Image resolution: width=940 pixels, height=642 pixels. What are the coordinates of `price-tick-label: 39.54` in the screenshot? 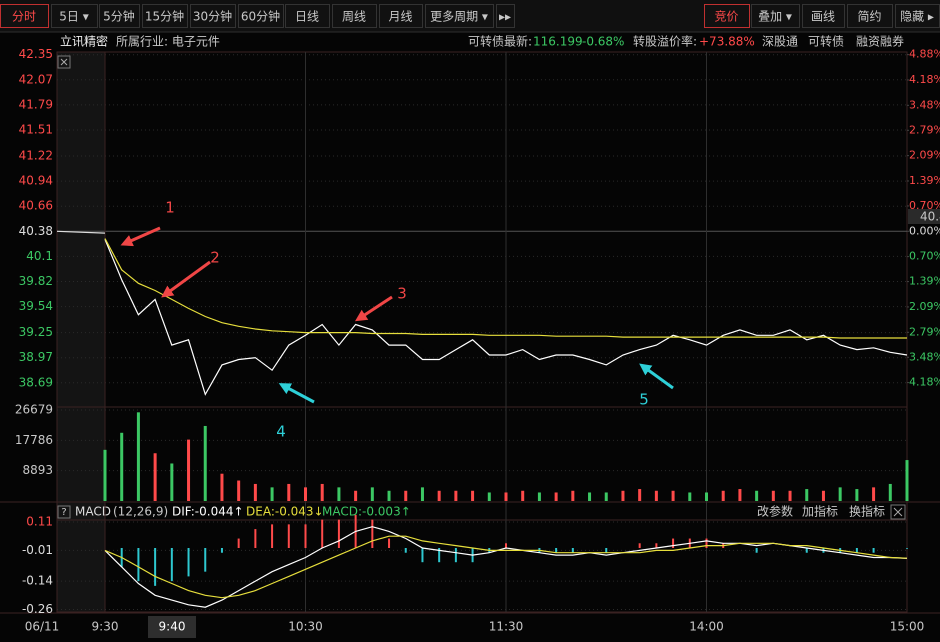 It's located at (36, 306).